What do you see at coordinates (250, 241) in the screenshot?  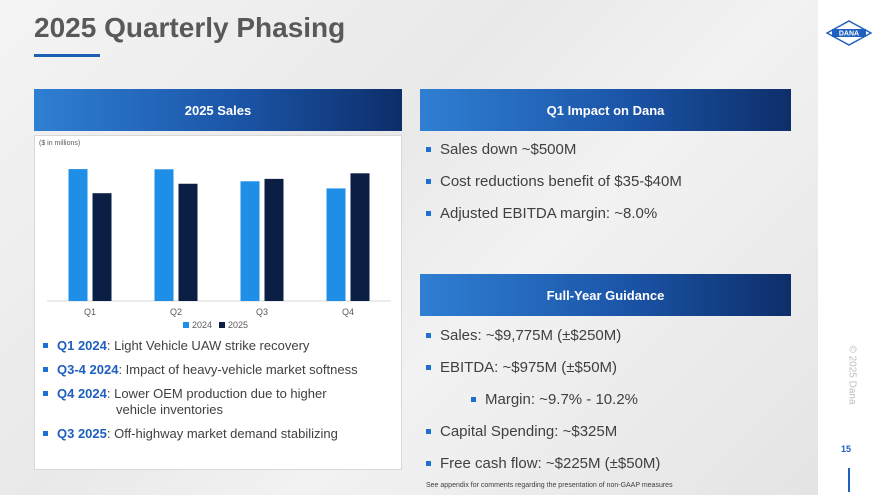 I see `bar-2024-q3` at bounding box center [250, 241].